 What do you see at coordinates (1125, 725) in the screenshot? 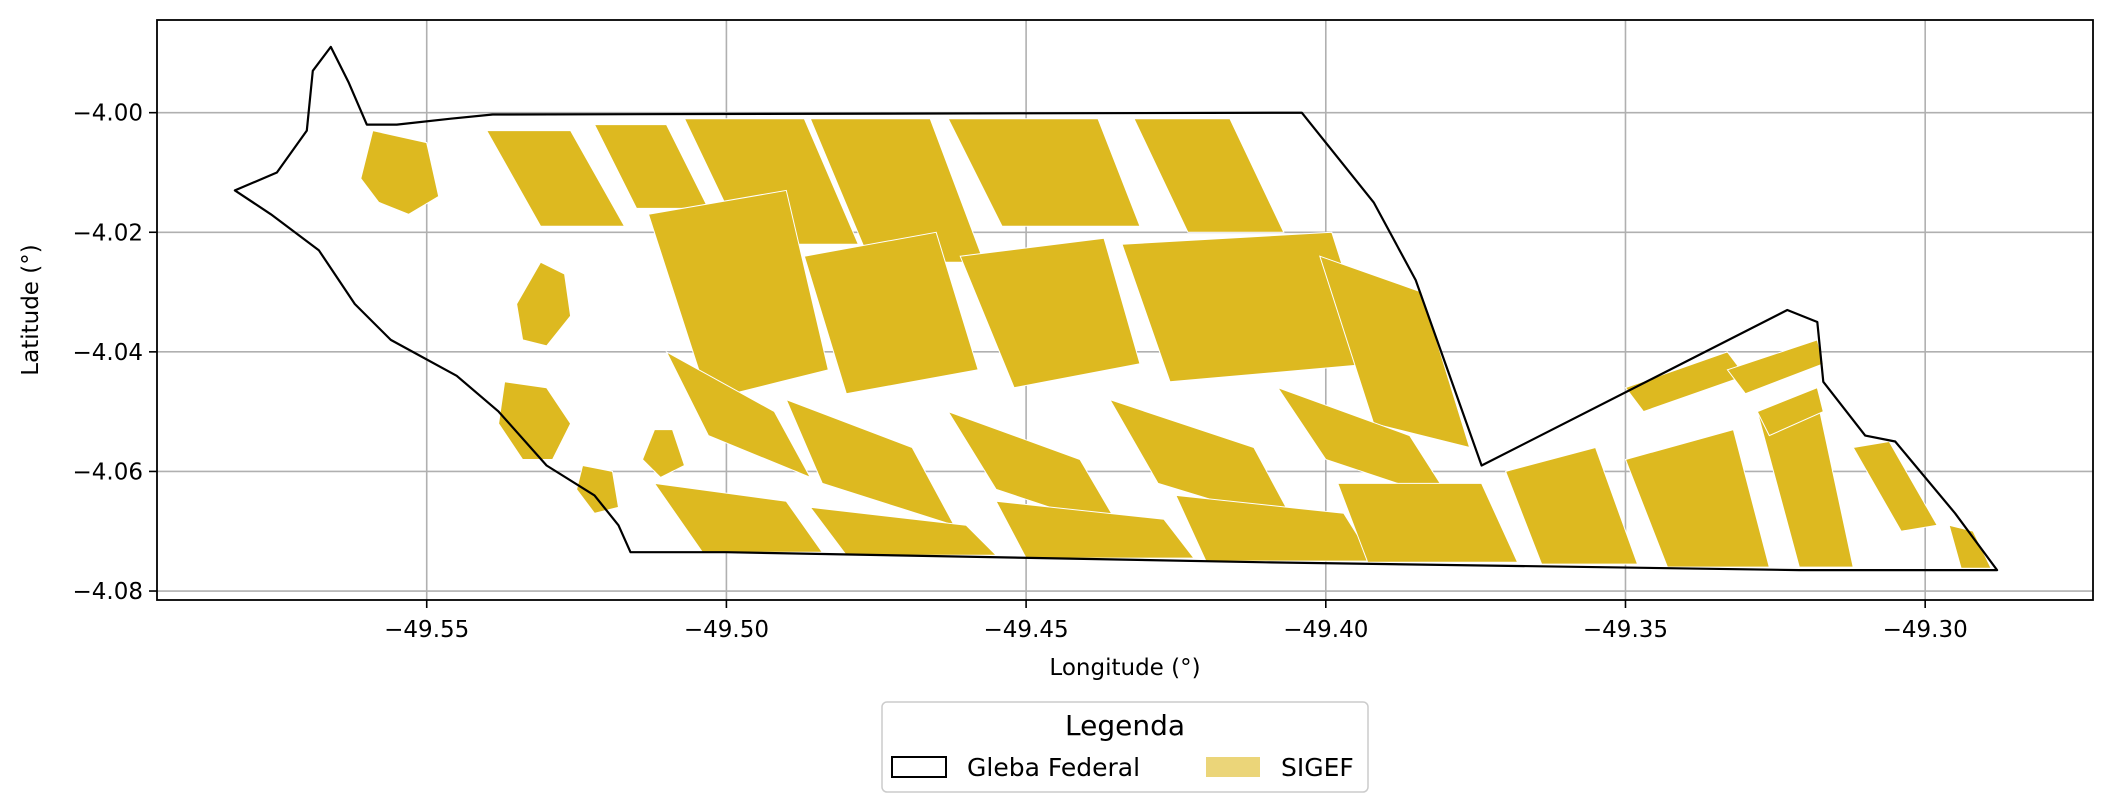
I see `legend-title: Legenda` at bounding box center [1125, 725].